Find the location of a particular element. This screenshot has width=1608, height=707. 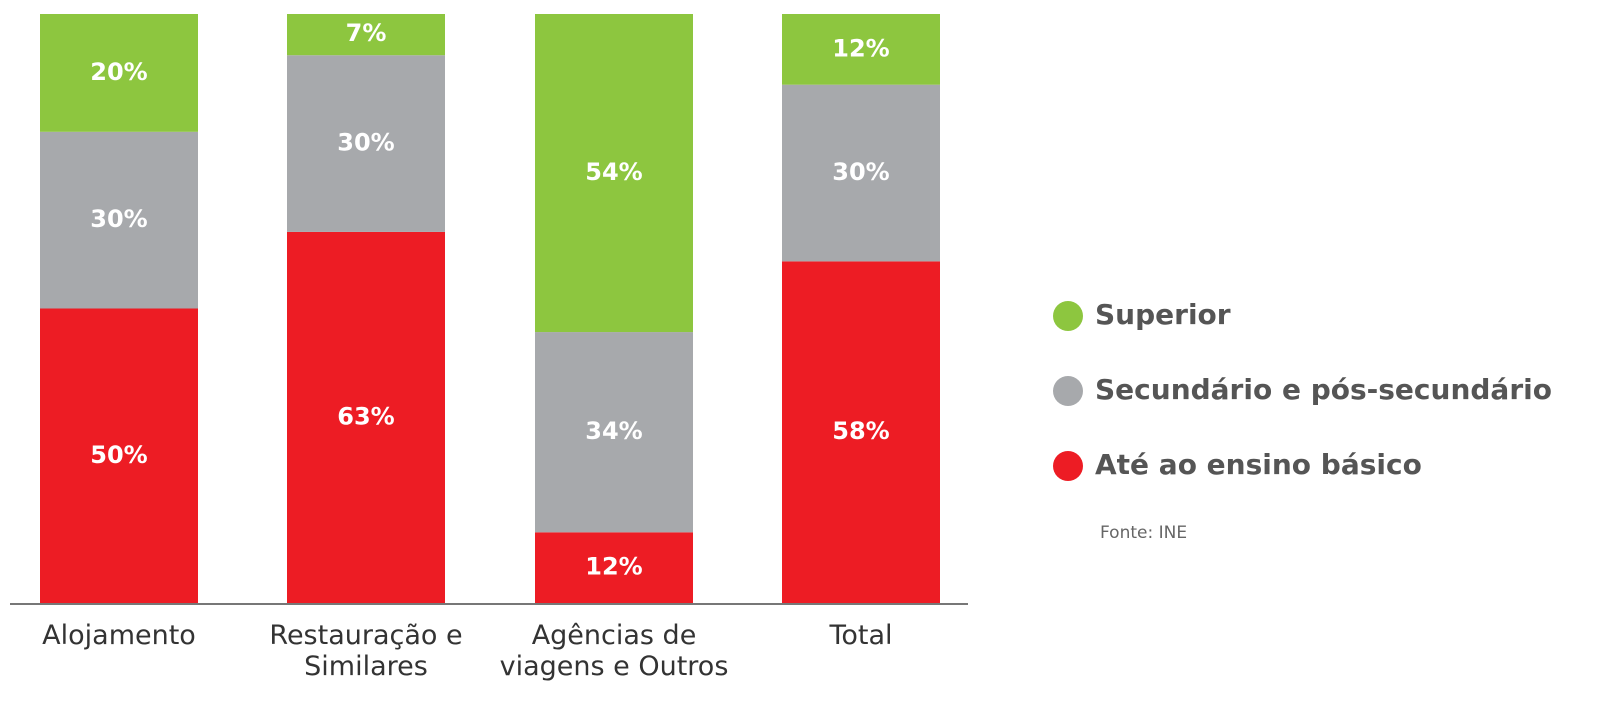

x-tick-label: Agências de viagens e Outros is located at coordinates (614, 651).